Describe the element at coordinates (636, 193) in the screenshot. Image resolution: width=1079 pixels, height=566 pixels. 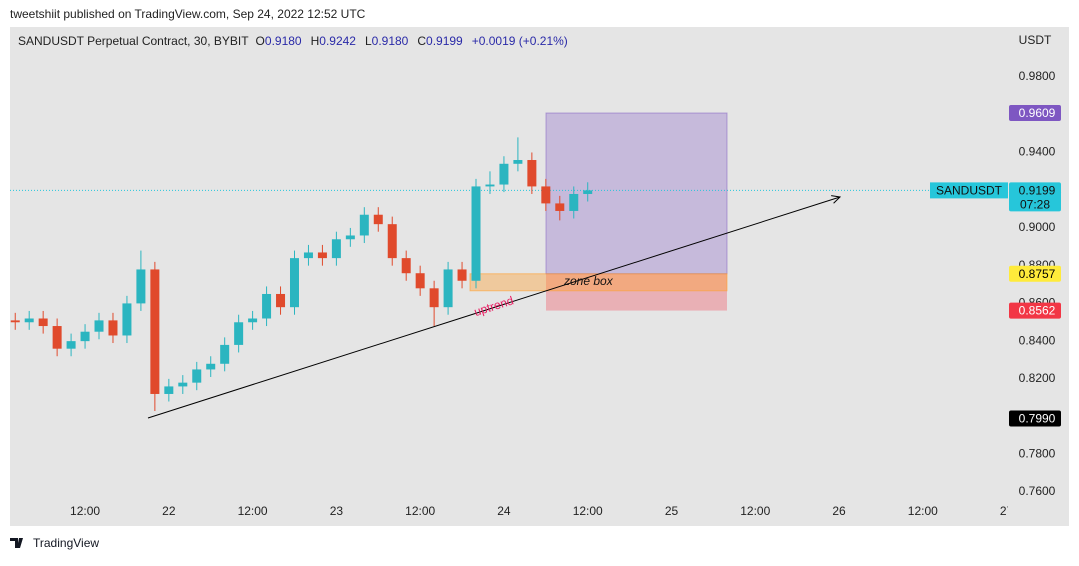
I see `target-zone` at that location.